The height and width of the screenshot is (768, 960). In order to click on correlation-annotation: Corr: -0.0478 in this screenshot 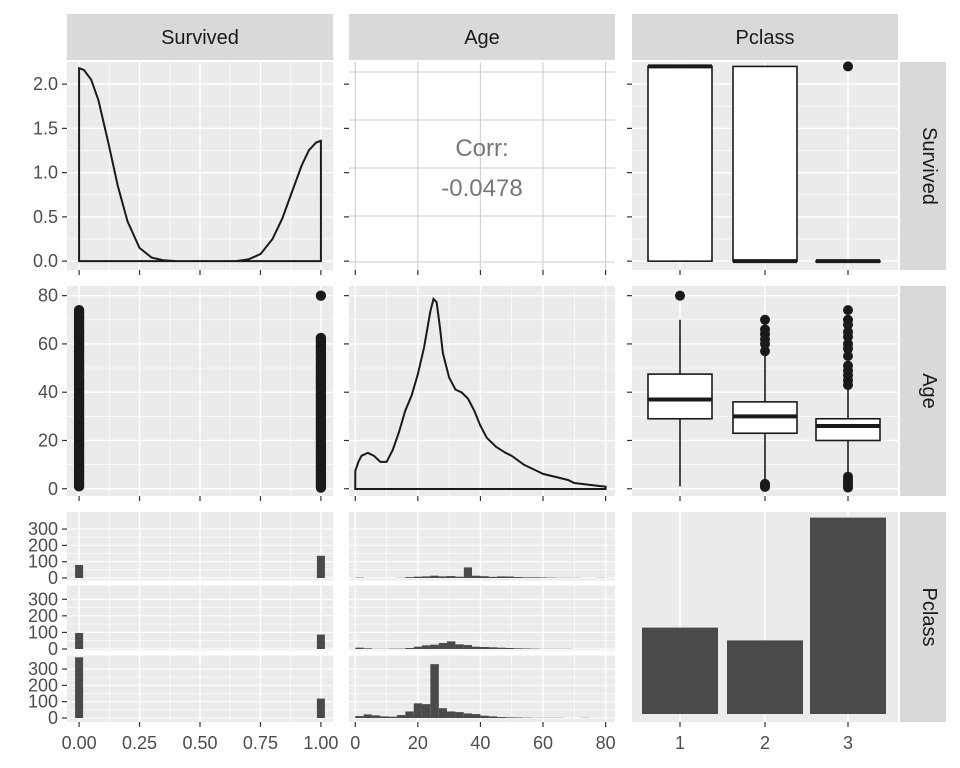, I will do `click(481, 168)`.